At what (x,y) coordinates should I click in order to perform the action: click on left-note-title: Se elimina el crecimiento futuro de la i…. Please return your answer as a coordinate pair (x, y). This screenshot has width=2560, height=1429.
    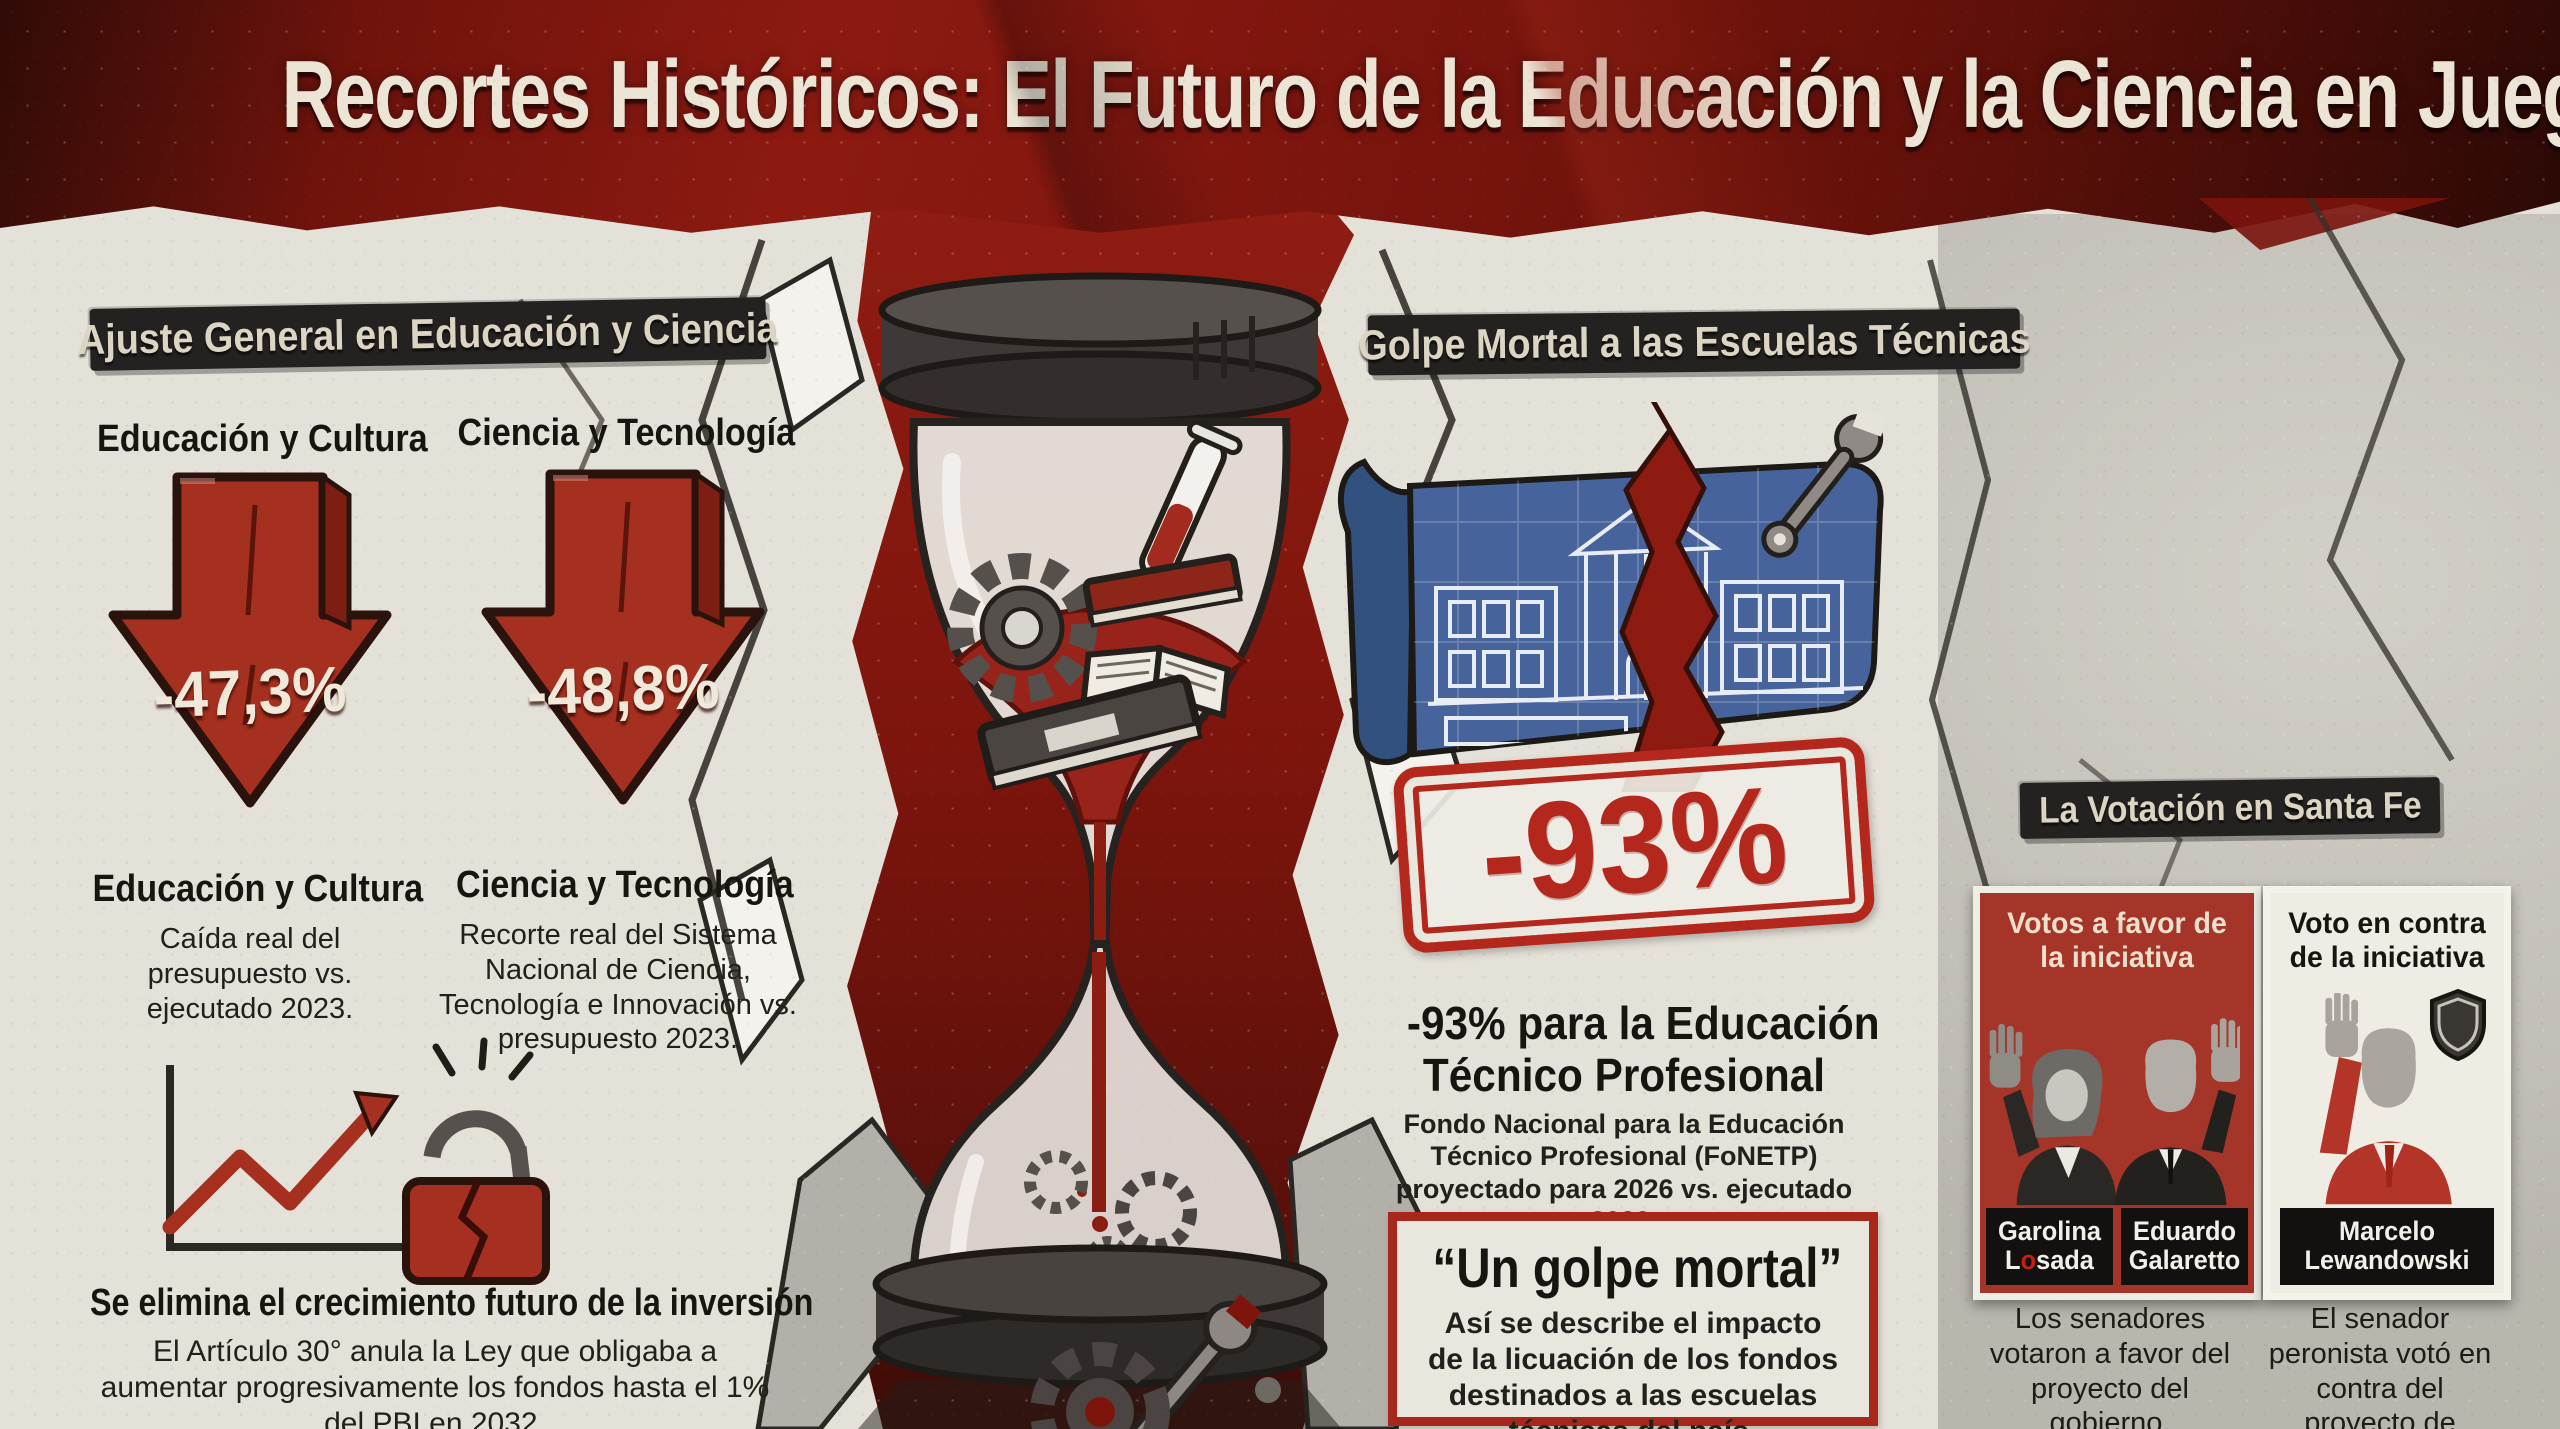
    Looking at the image, I should click on (452, 1303).